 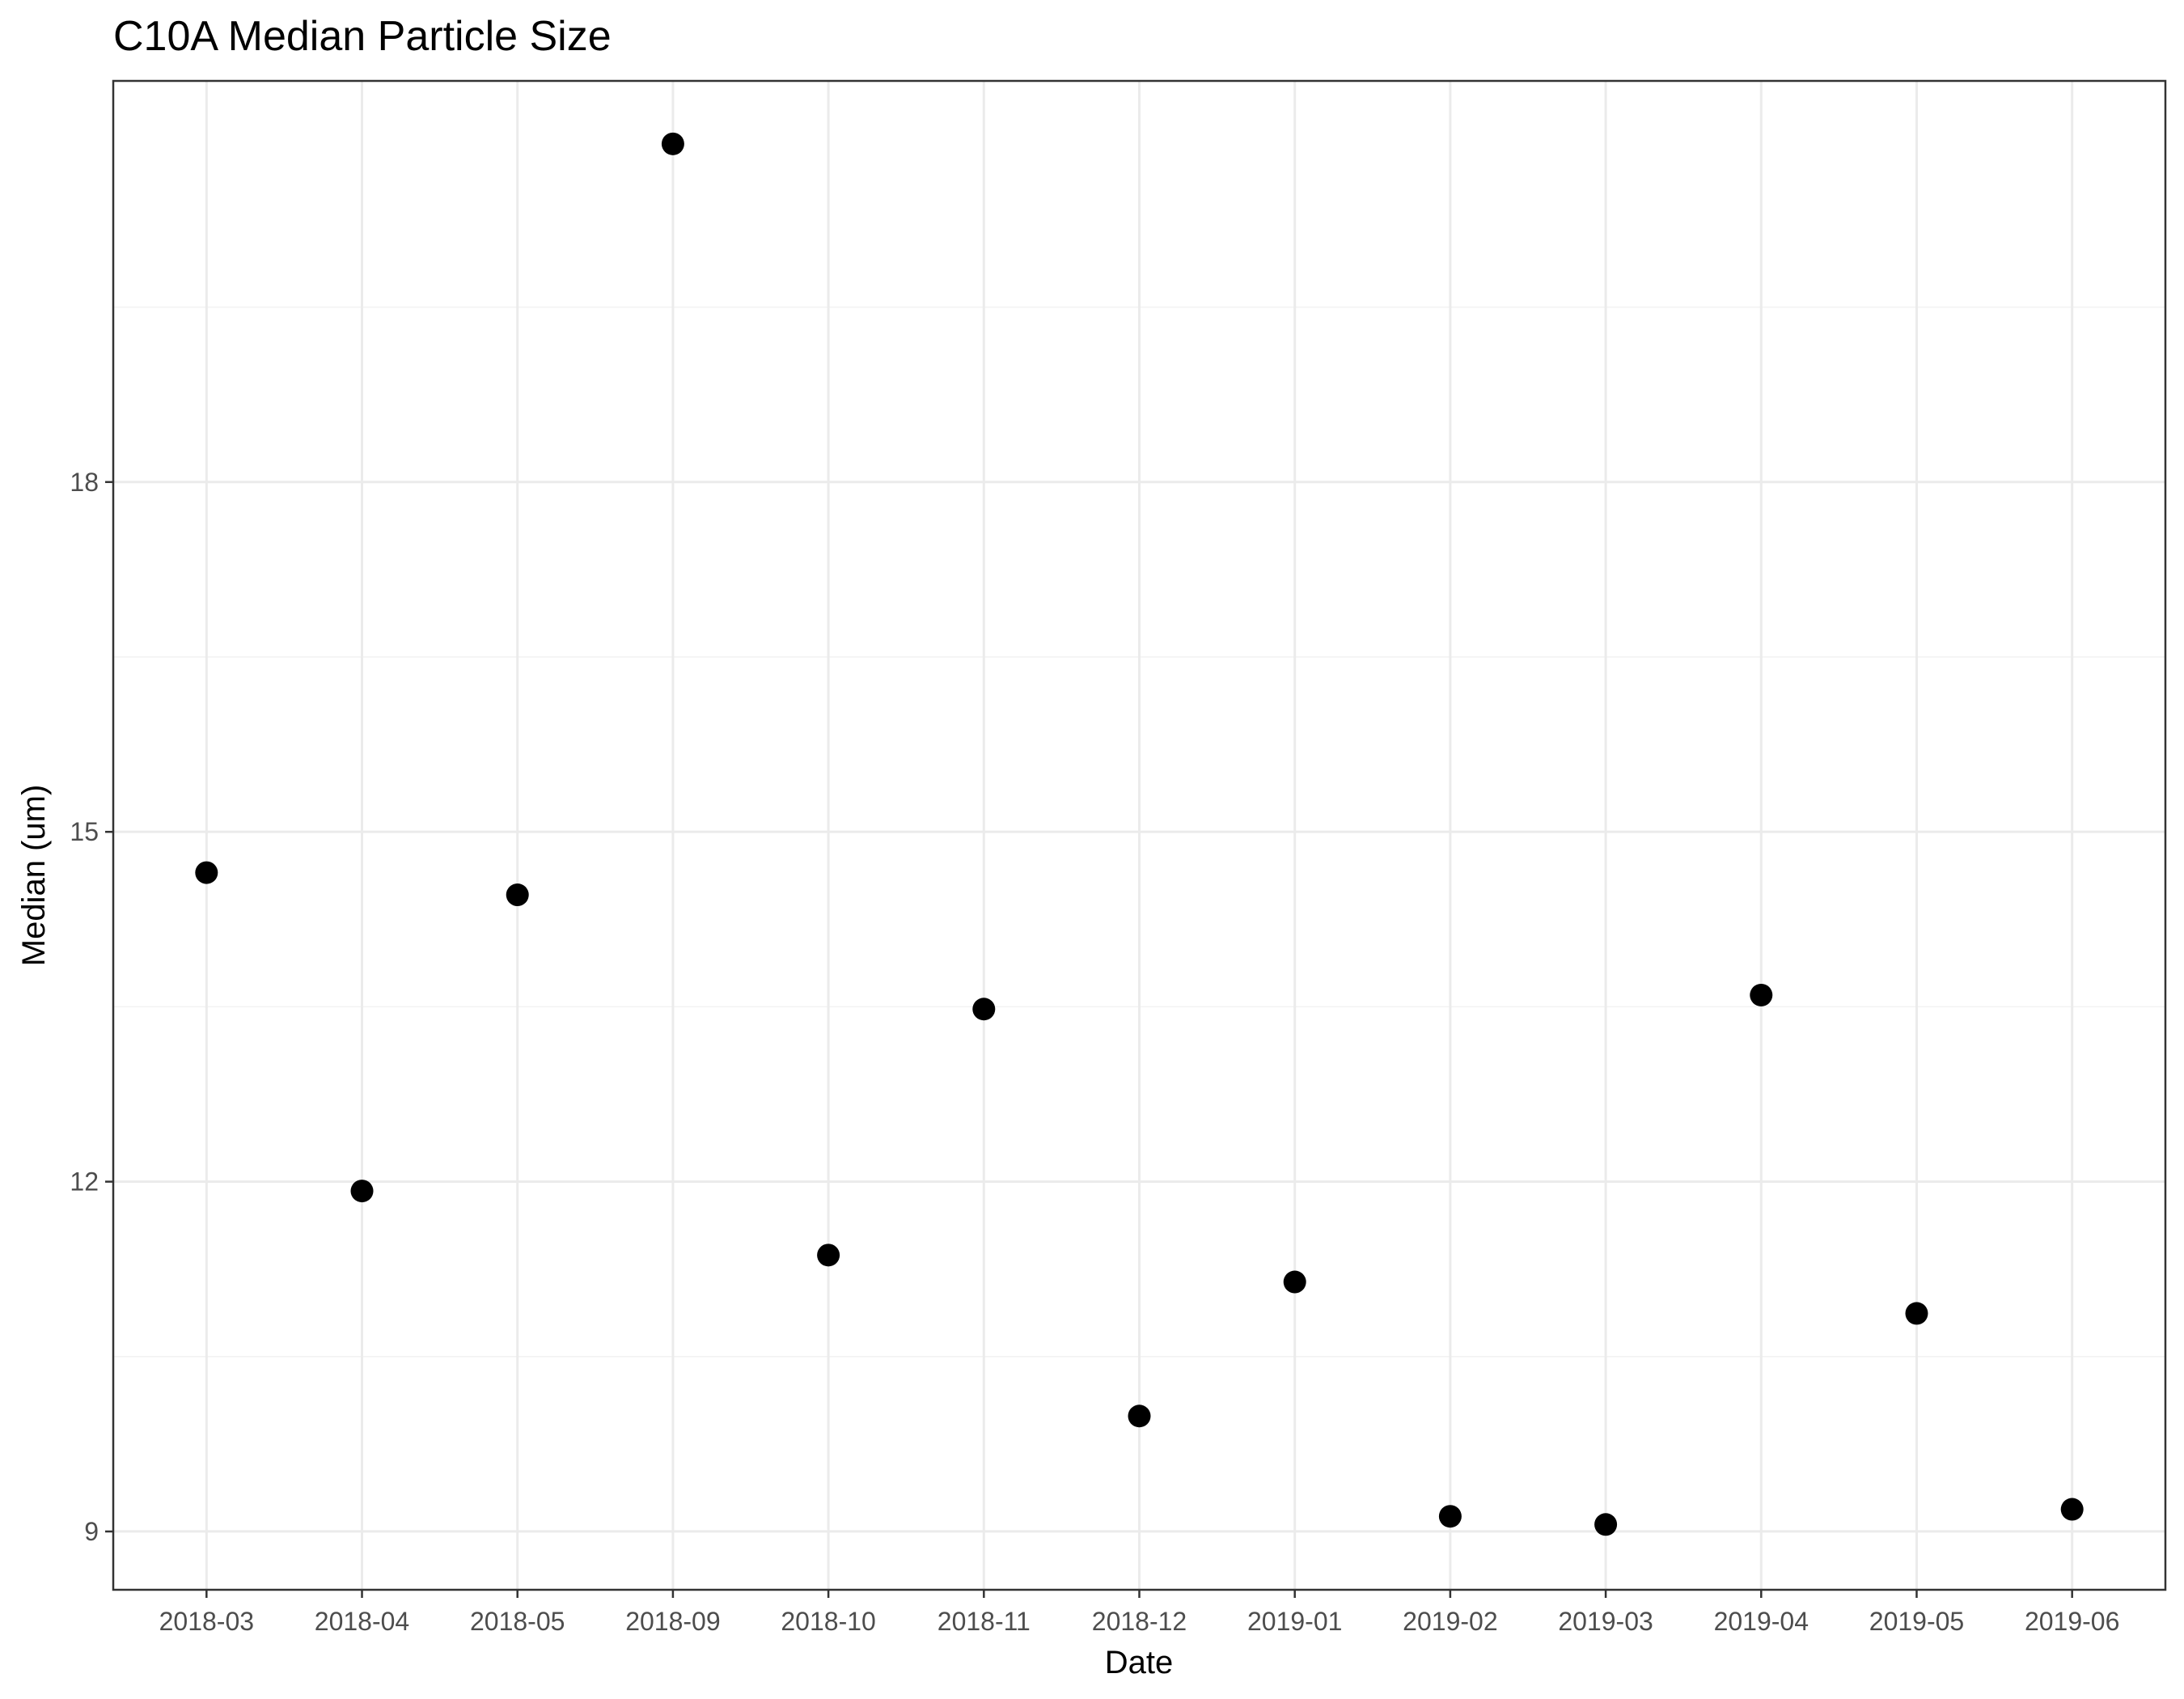 I want to click on x-tick-label: 2018-05, so click(x=517, y=1621).